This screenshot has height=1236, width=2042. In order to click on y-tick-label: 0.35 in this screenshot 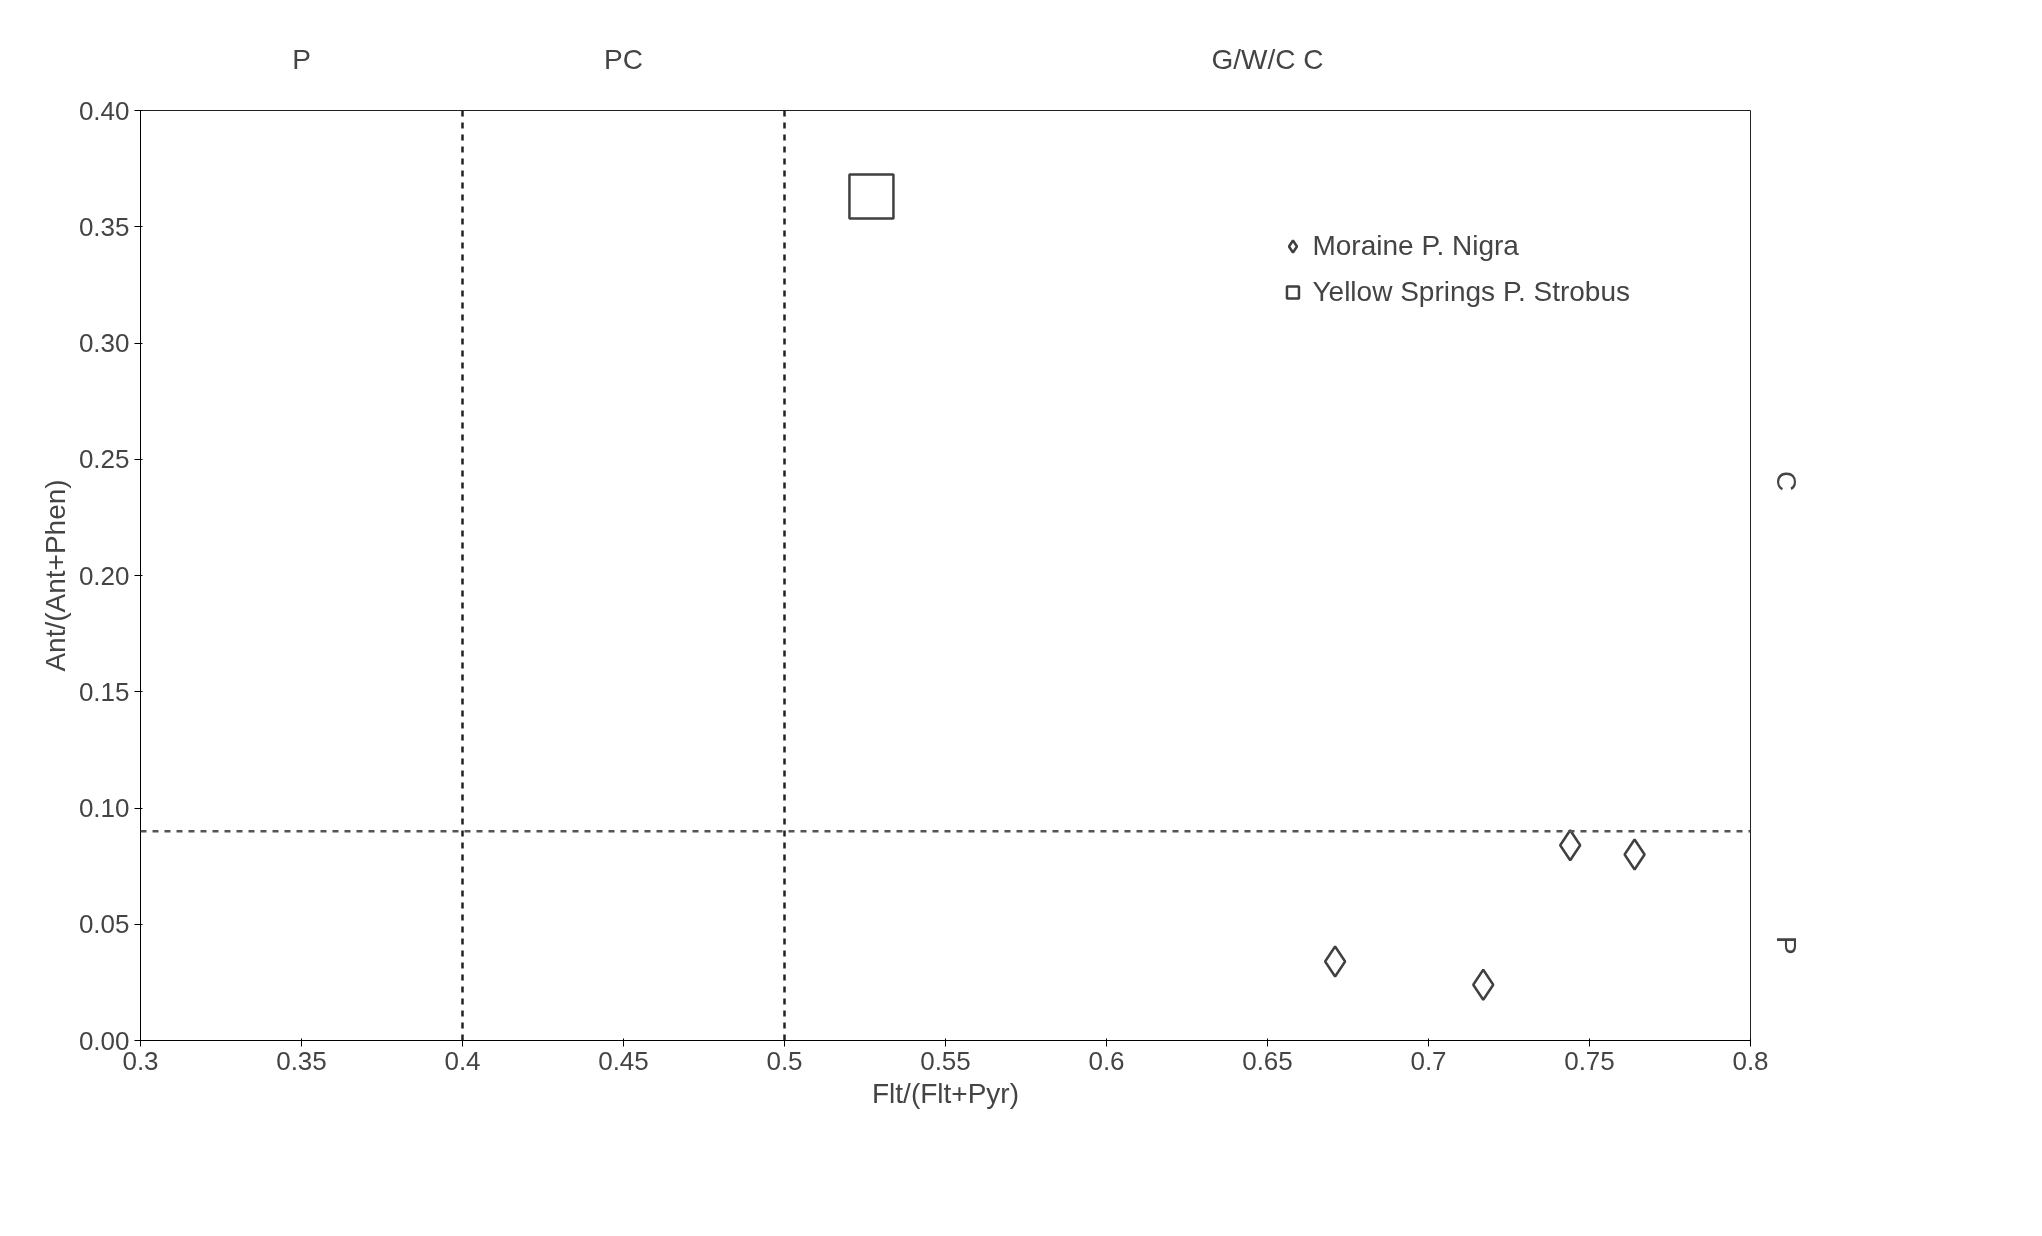, I will do `click(104, 226)`.